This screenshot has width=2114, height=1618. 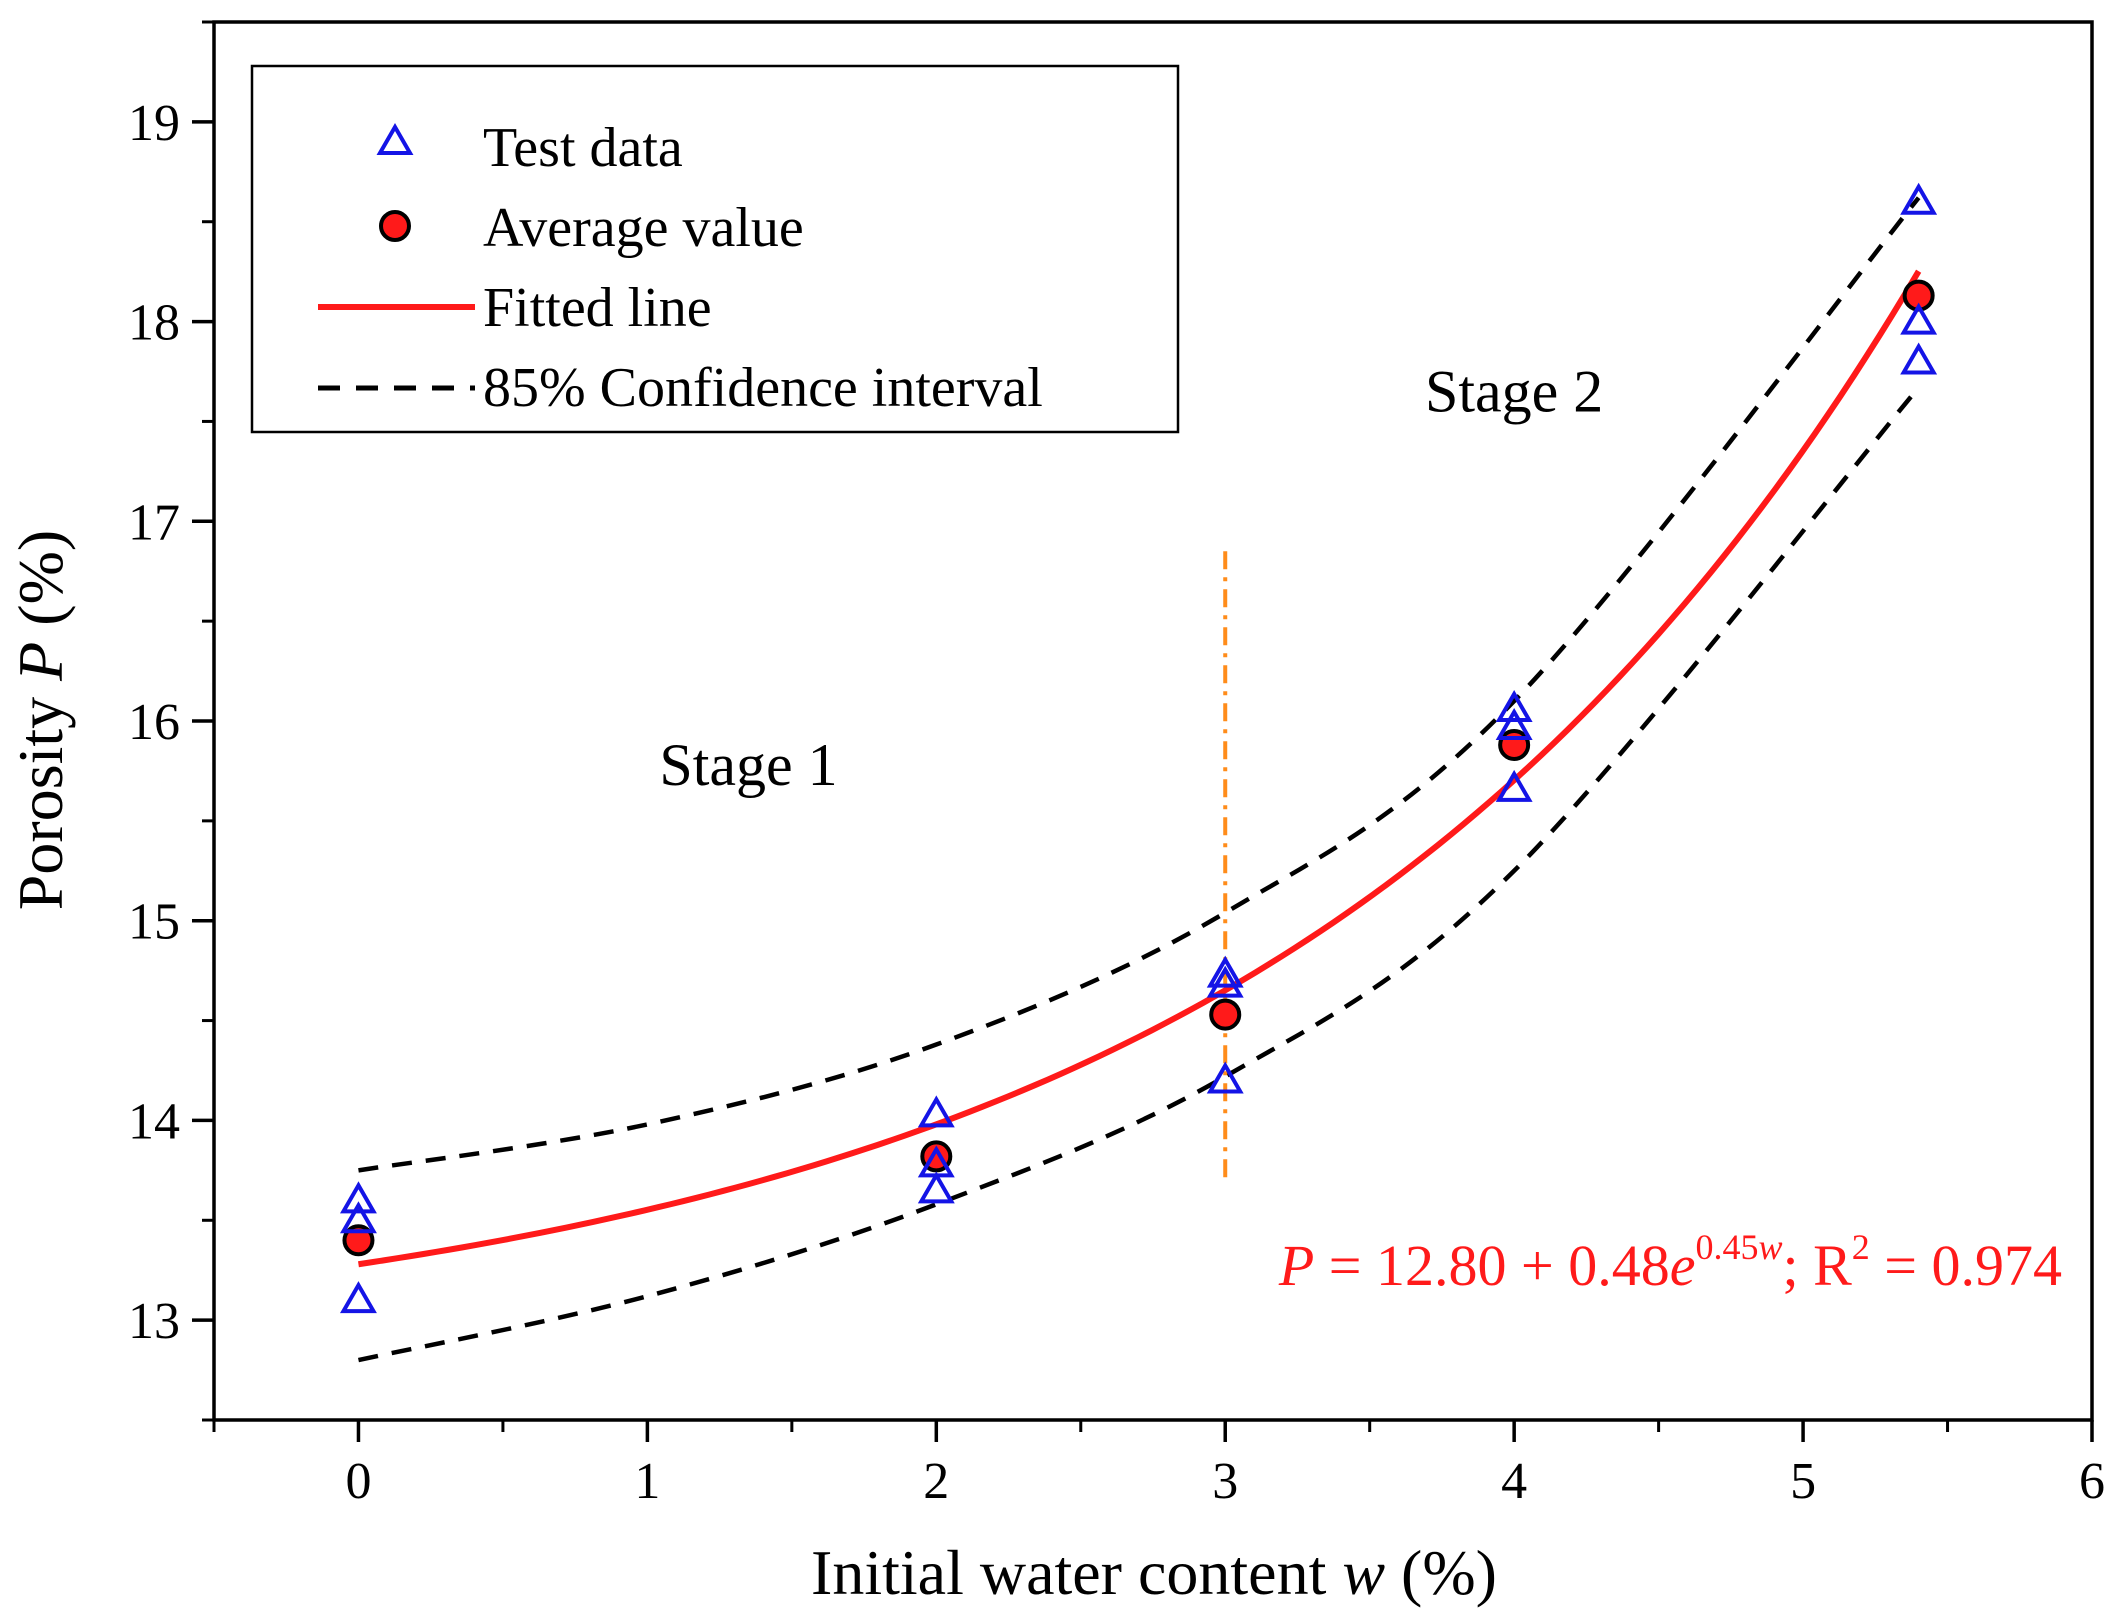 I want to click on legend-average-marker, so click(x=395, y=226).